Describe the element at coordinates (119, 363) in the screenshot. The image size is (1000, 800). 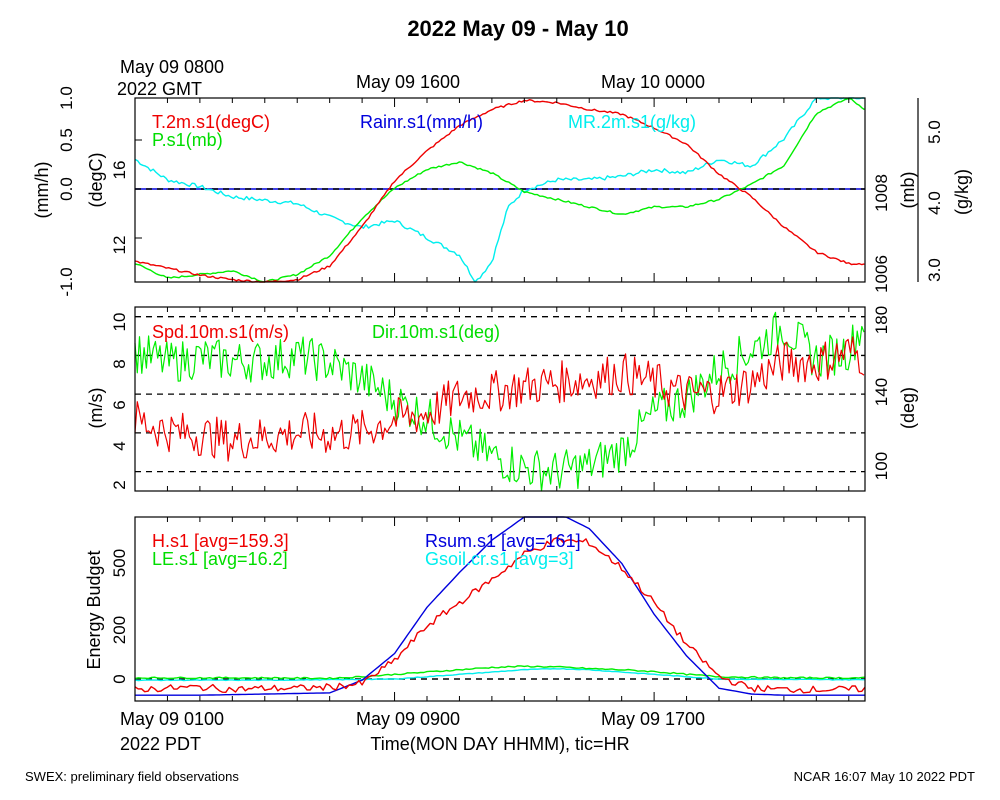
I see `spd-tick-8: 8` at that location.